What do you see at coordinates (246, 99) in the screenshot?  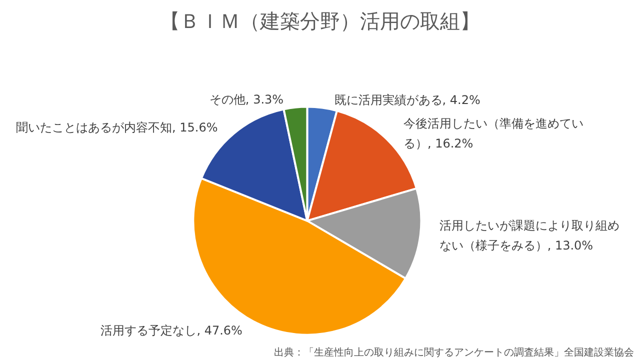 I see `slice-label: その他, 3.3%` at bounding box center [246, 99].